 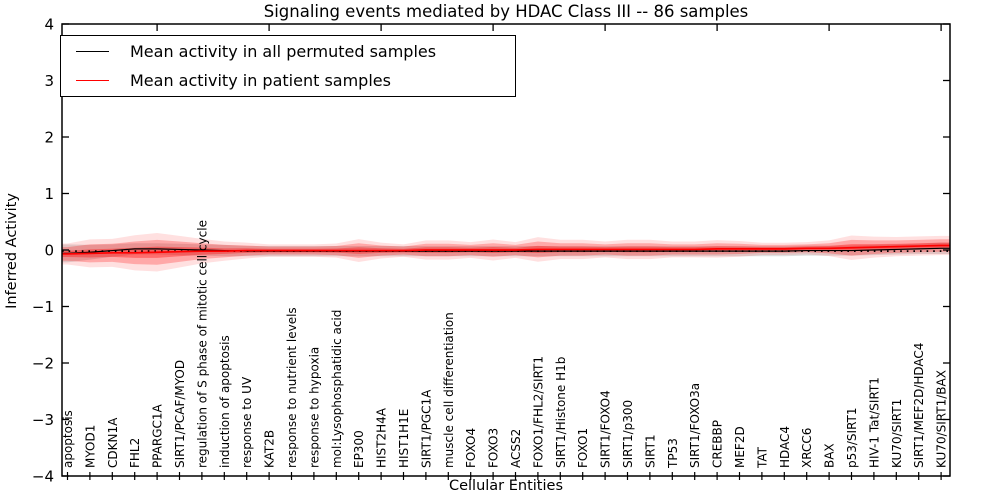 I want to click on x-category-label: PPARGC1A, so click(x=158, y=435).